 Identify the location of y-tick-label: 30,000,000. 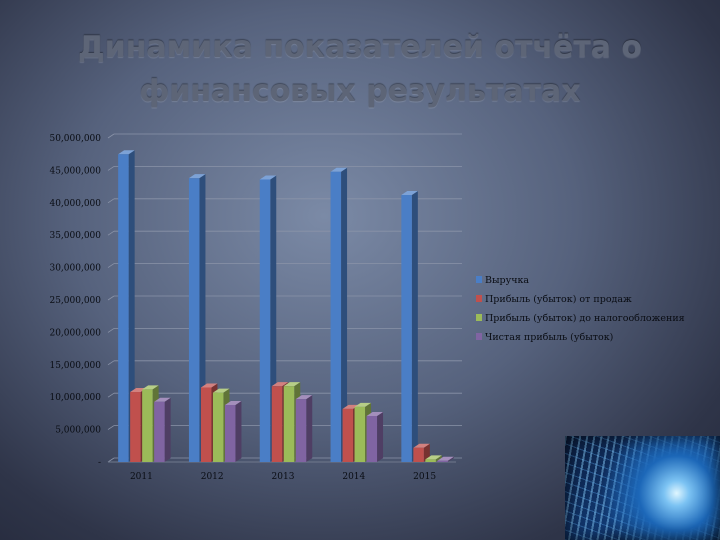
(75, 269).